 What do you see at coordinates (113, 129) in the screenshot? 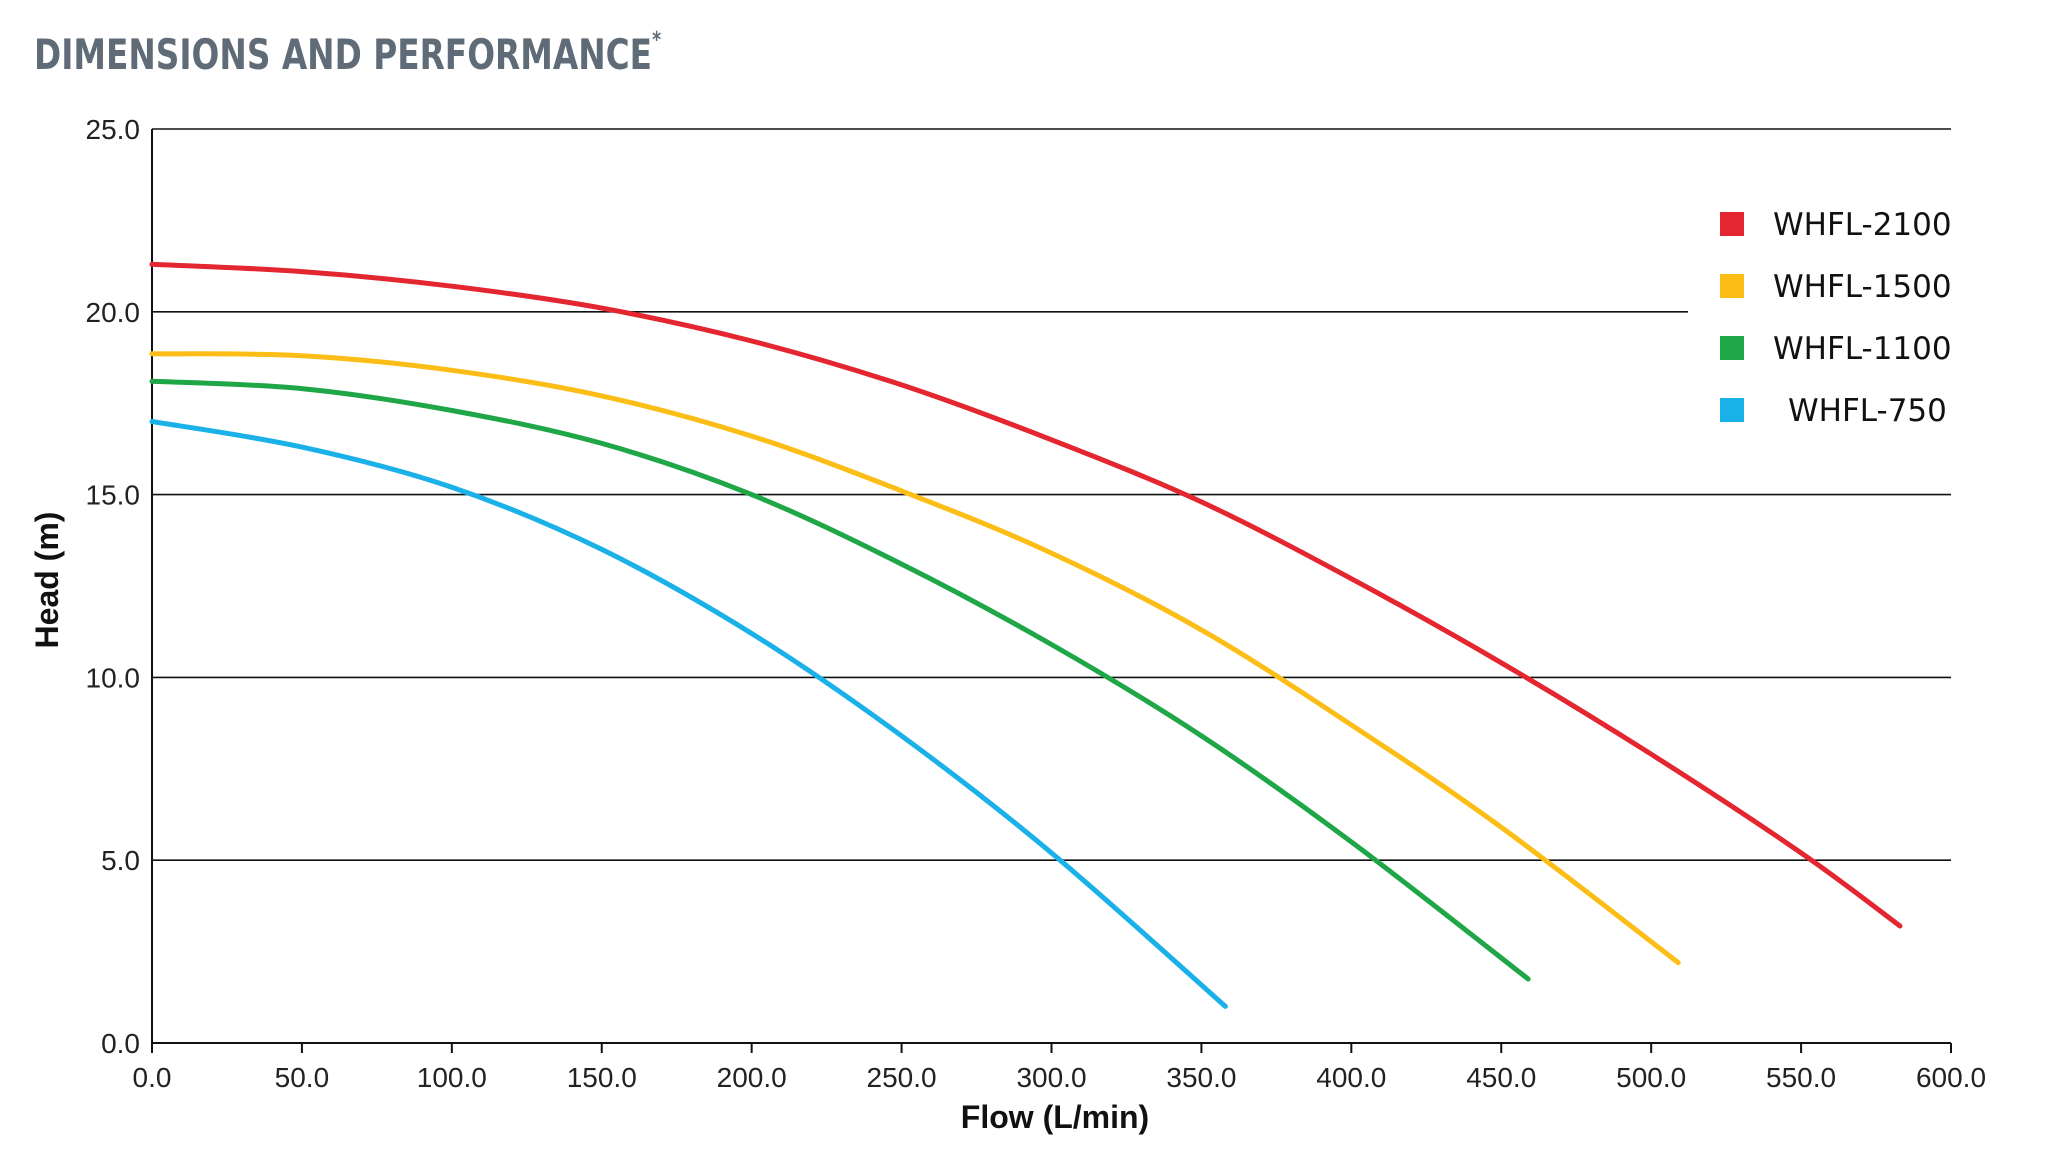
I see `y-tick-label: 25.0` at bounding box center [113, 129].